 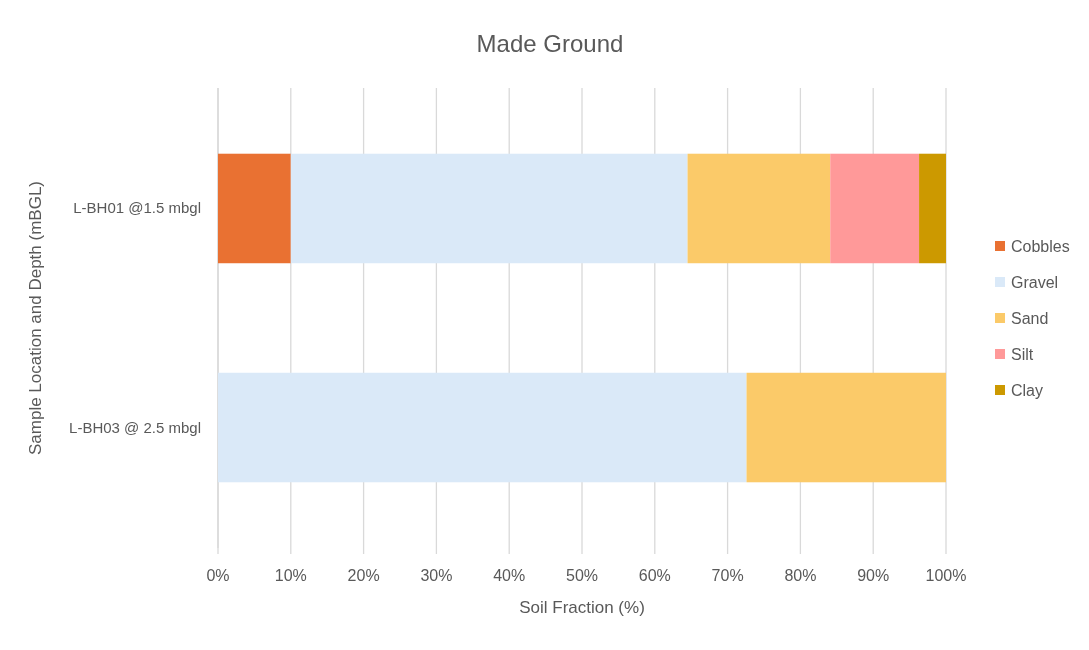 I want to click on legend-label: Silt, so click(x=1022, y=354).